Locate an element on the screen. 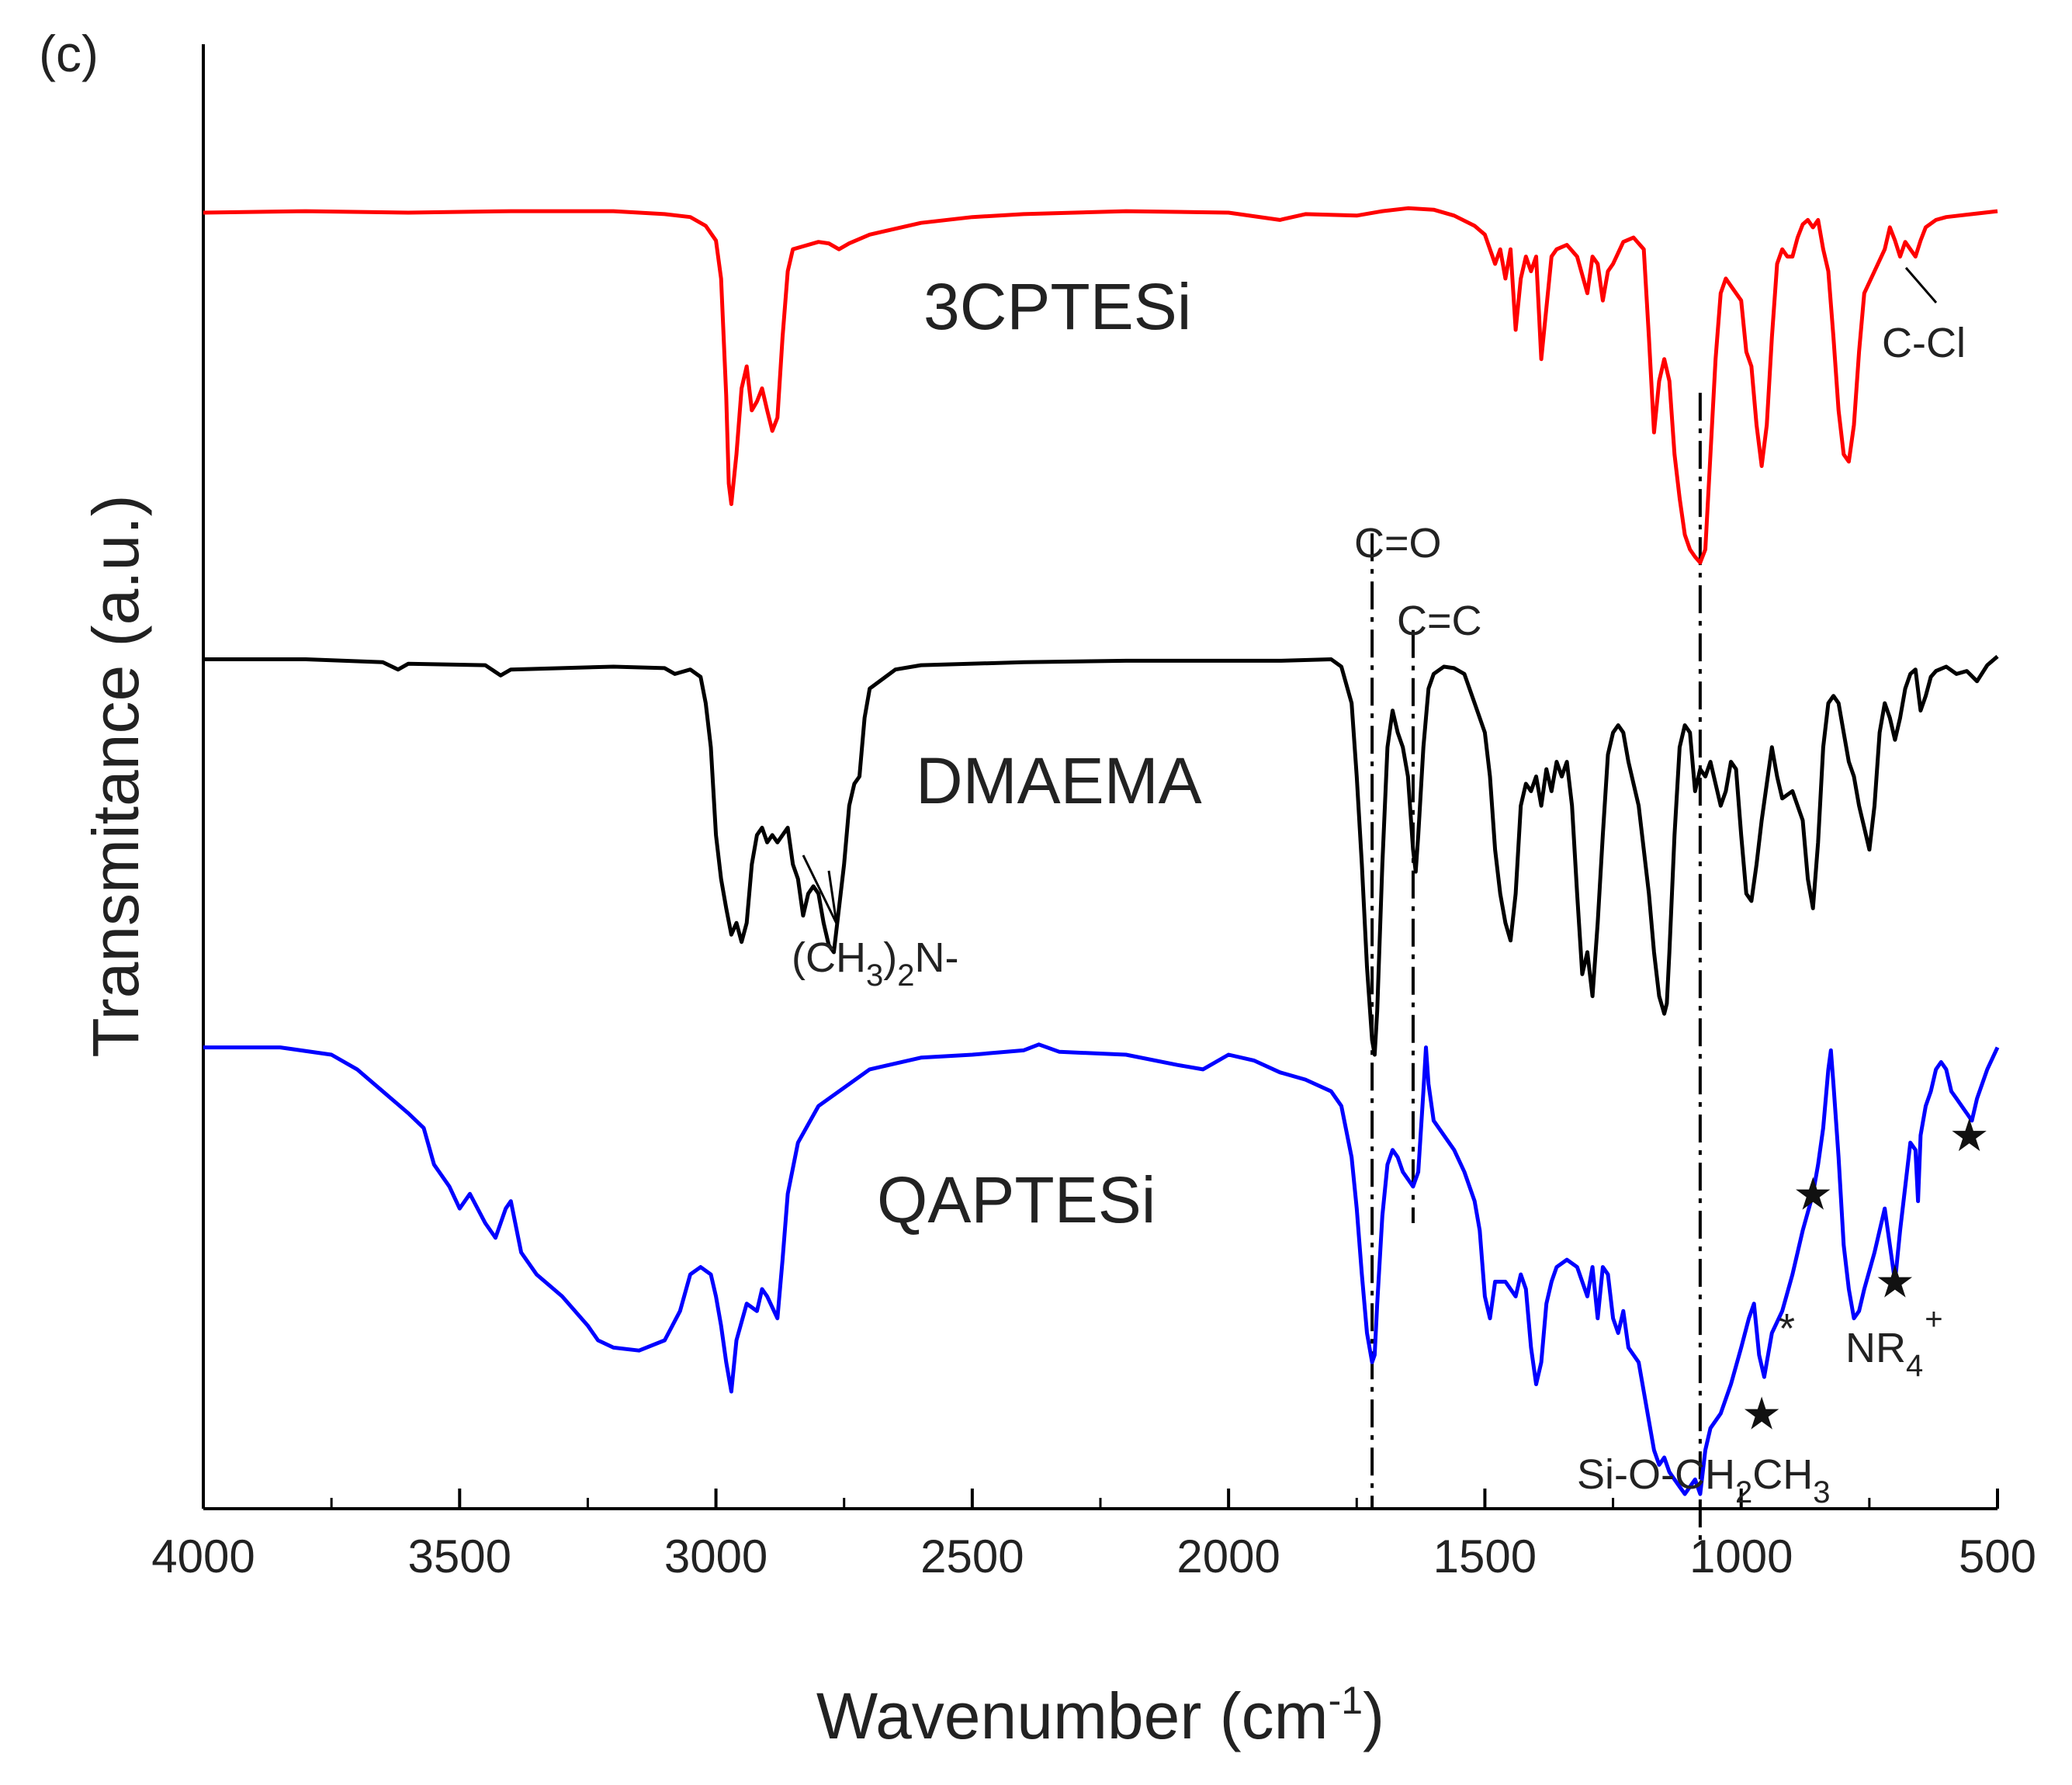 This screenshot has height=1785, width=2072. nr4-star-markers: ★ ★ ★ ★ is located at coordinates (1865, 1274).